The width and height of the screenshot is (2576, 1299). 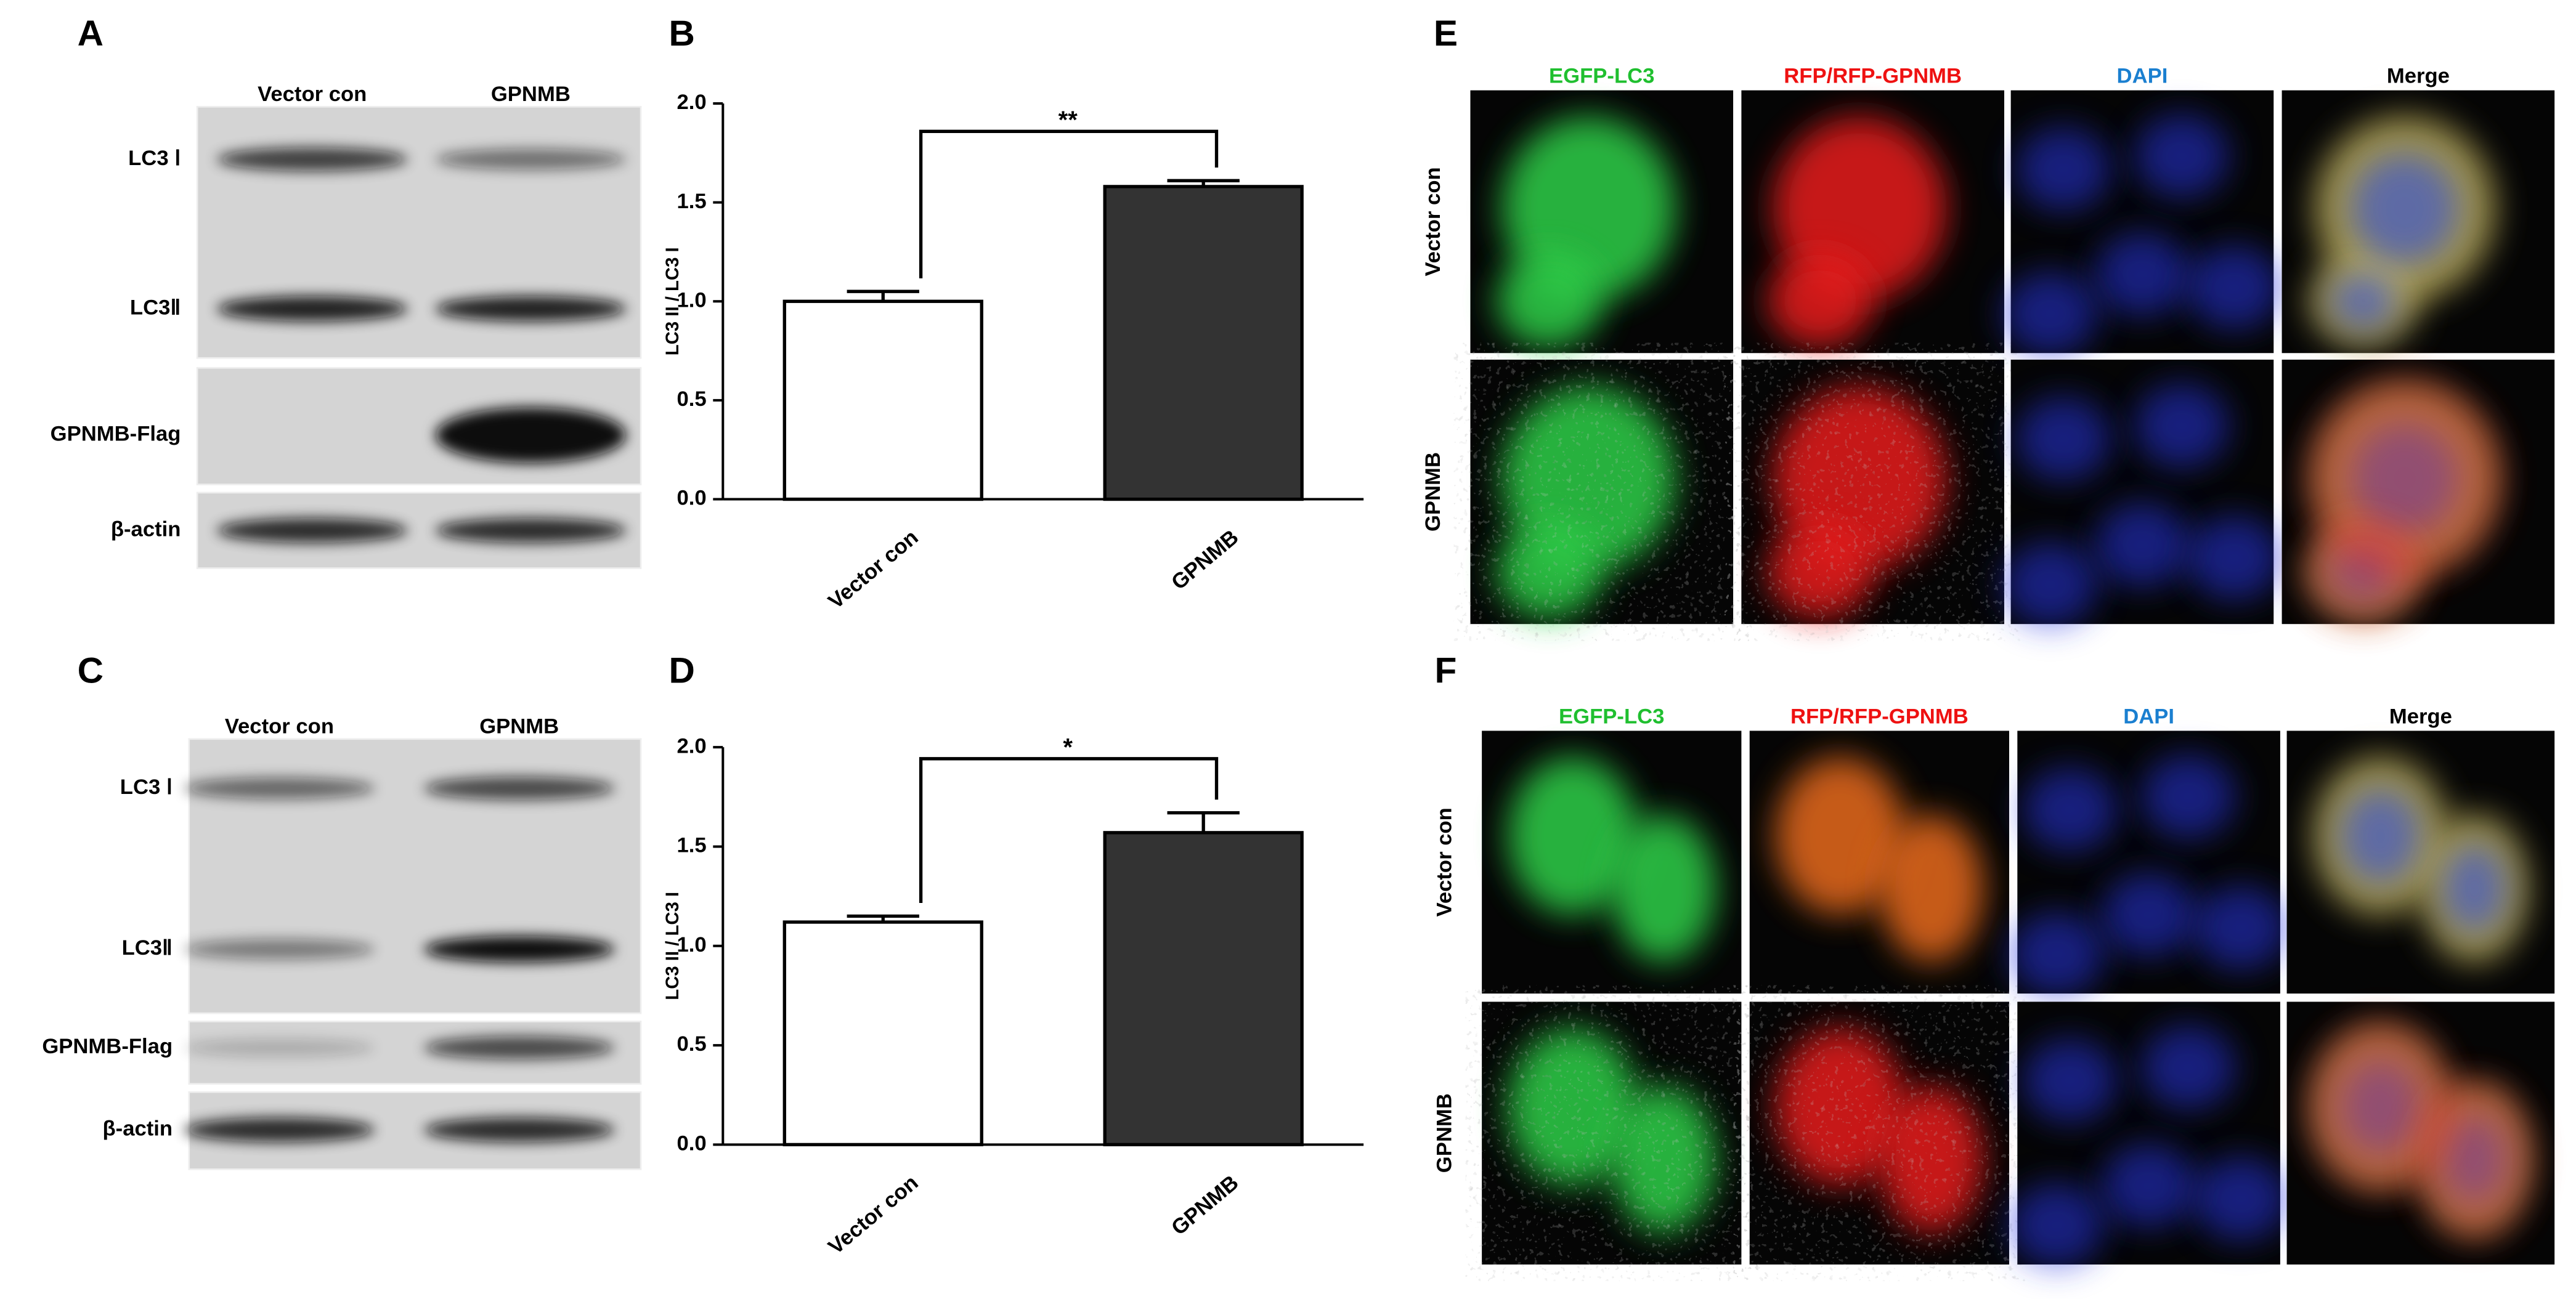 I want to click on panel-letter: D, so click(x=681, y=671).